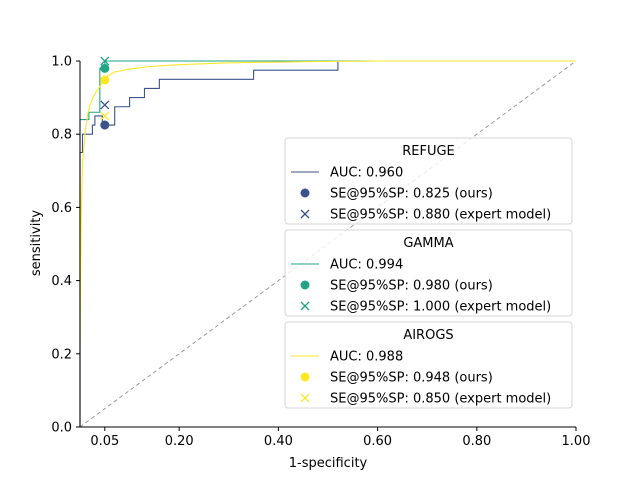 This screenshot has width=640, height=480. Describe the element at coordinates (428, 151) in the screenshot. I see `legend-title: REFUGE` at that location.